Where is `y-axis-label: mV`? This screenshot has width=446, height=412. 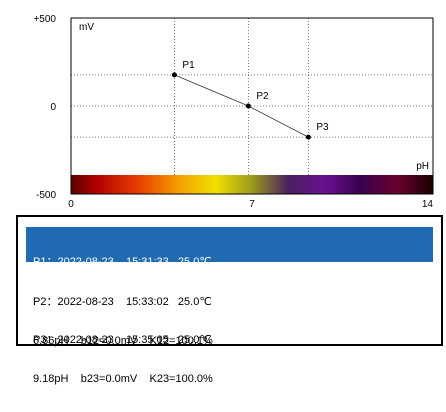 y-axis-label: mV is located at coordinates (86, 27).